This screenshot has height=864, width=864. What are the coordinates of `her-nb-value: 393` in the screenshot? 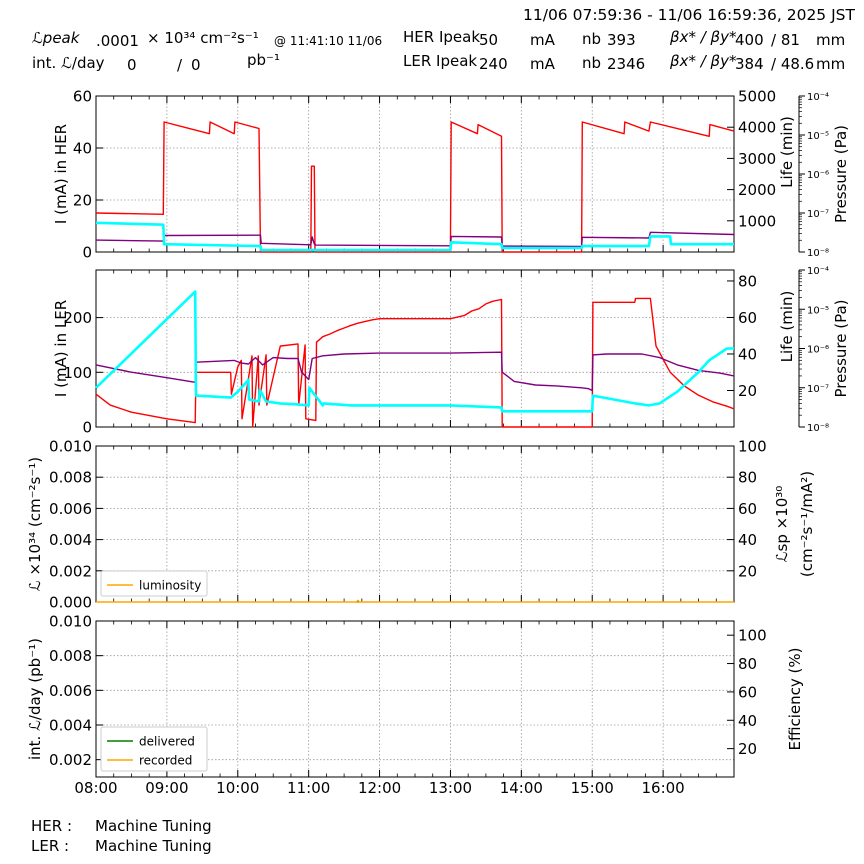 It's located at (621, 40).